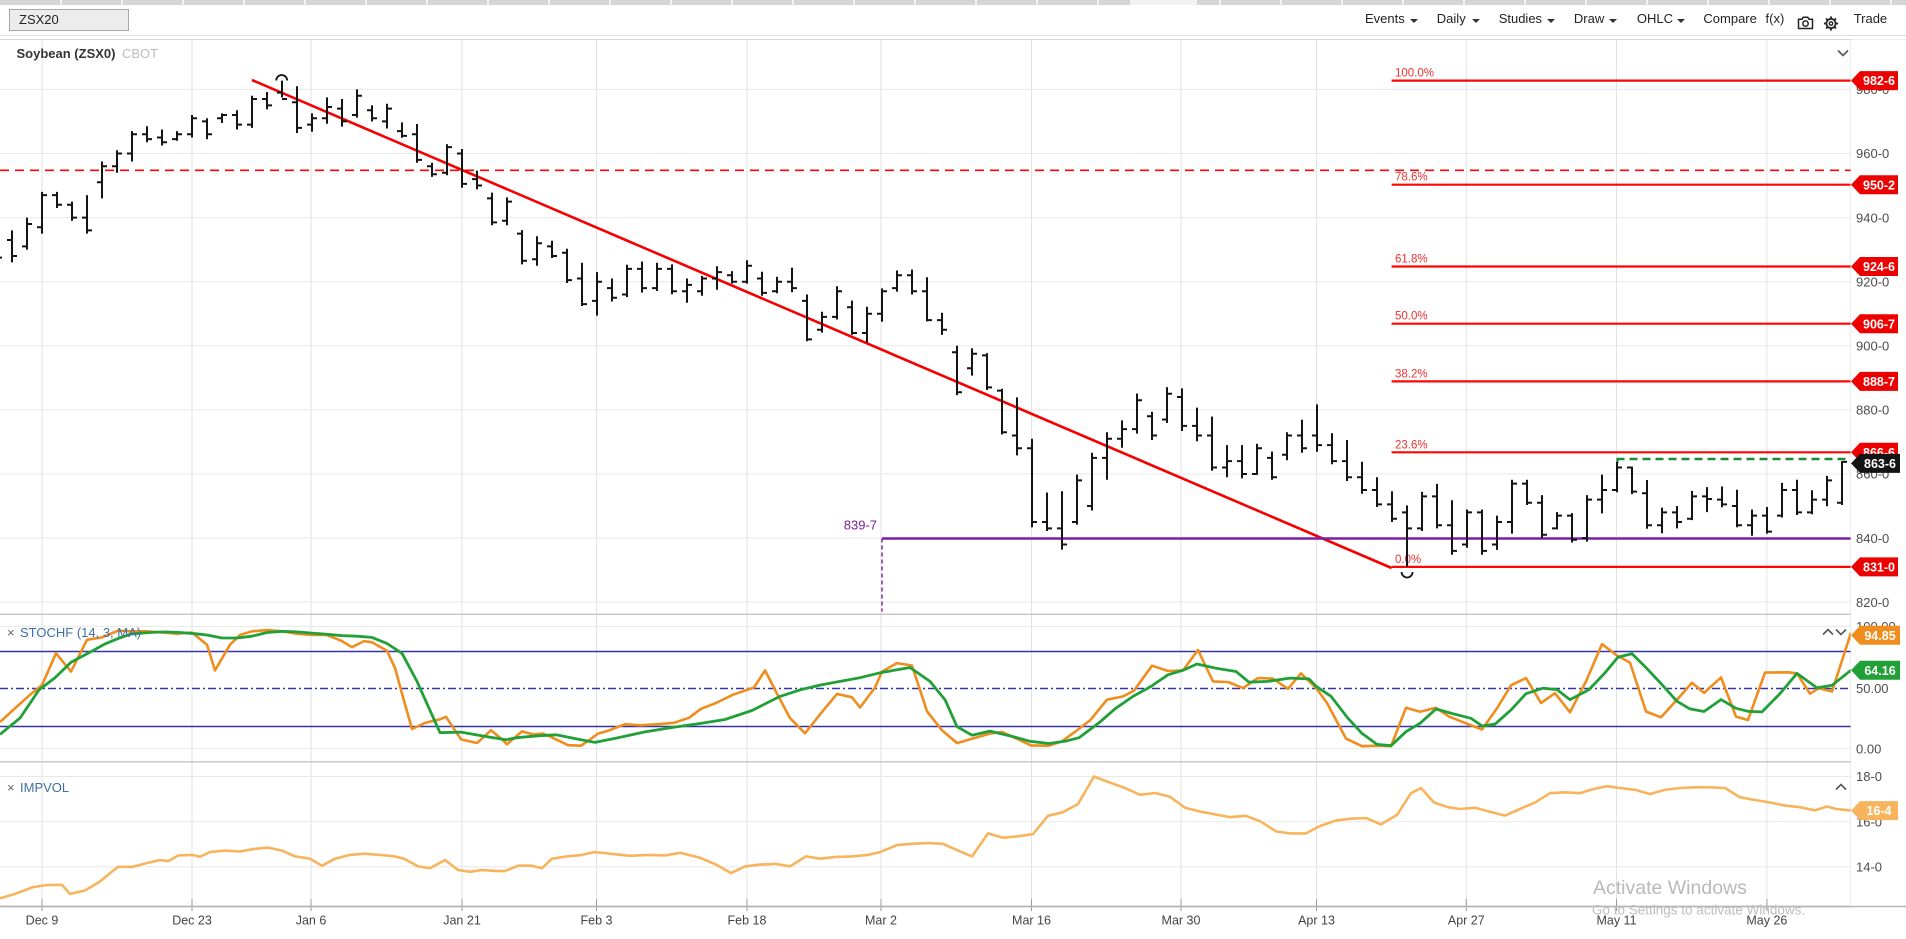  Describe the element at coordinates (1879, 382) in the screenshot. I see `svg-text: 888-7` at that location.